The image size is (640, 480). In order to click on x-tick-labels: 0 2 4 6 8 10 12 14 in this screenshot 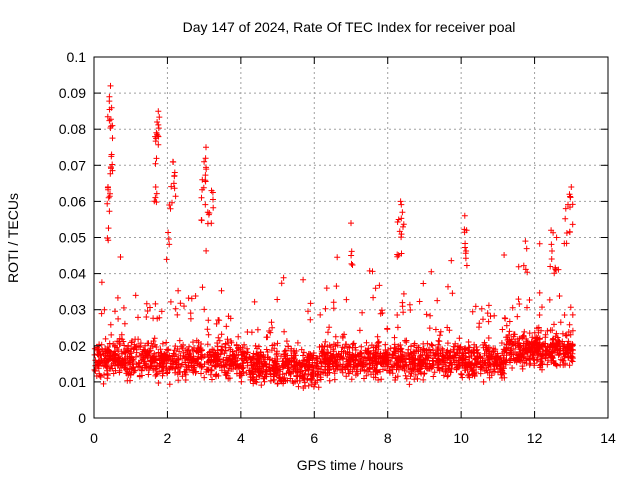, I will do `click(353, 438)`.